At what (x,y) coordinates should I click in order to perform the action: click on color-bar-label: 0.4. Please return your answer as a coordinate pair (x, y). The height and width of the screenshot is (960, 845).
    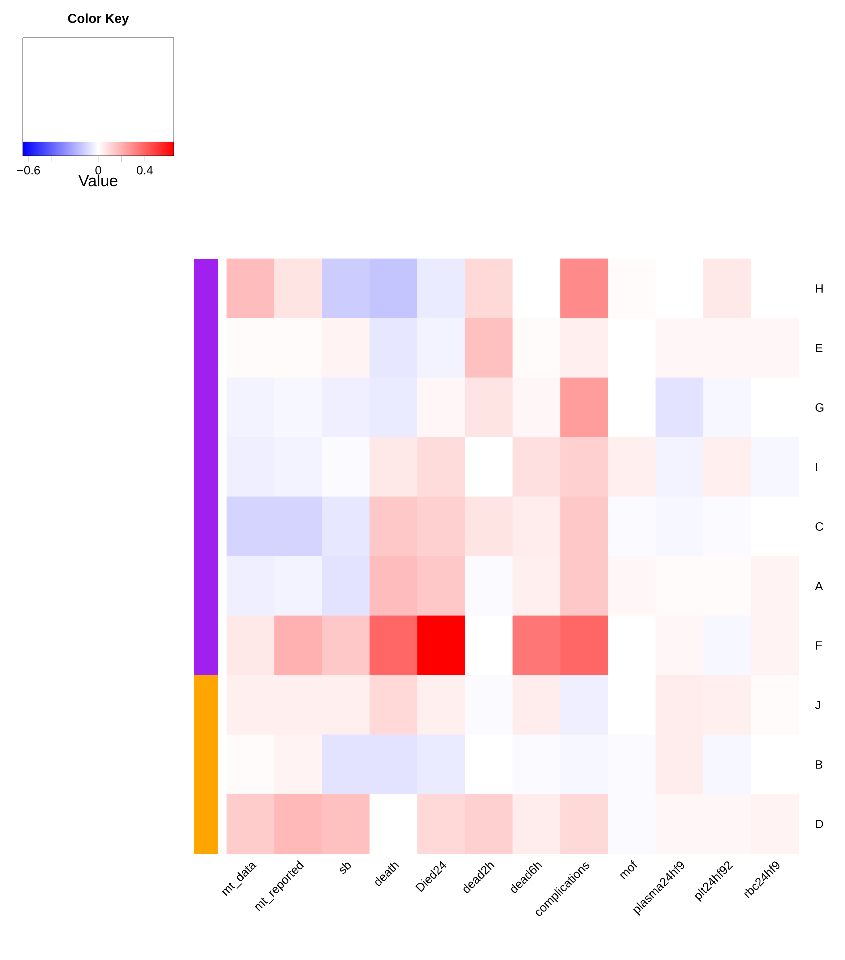
    Looking at the image, I should click on (145, 170).